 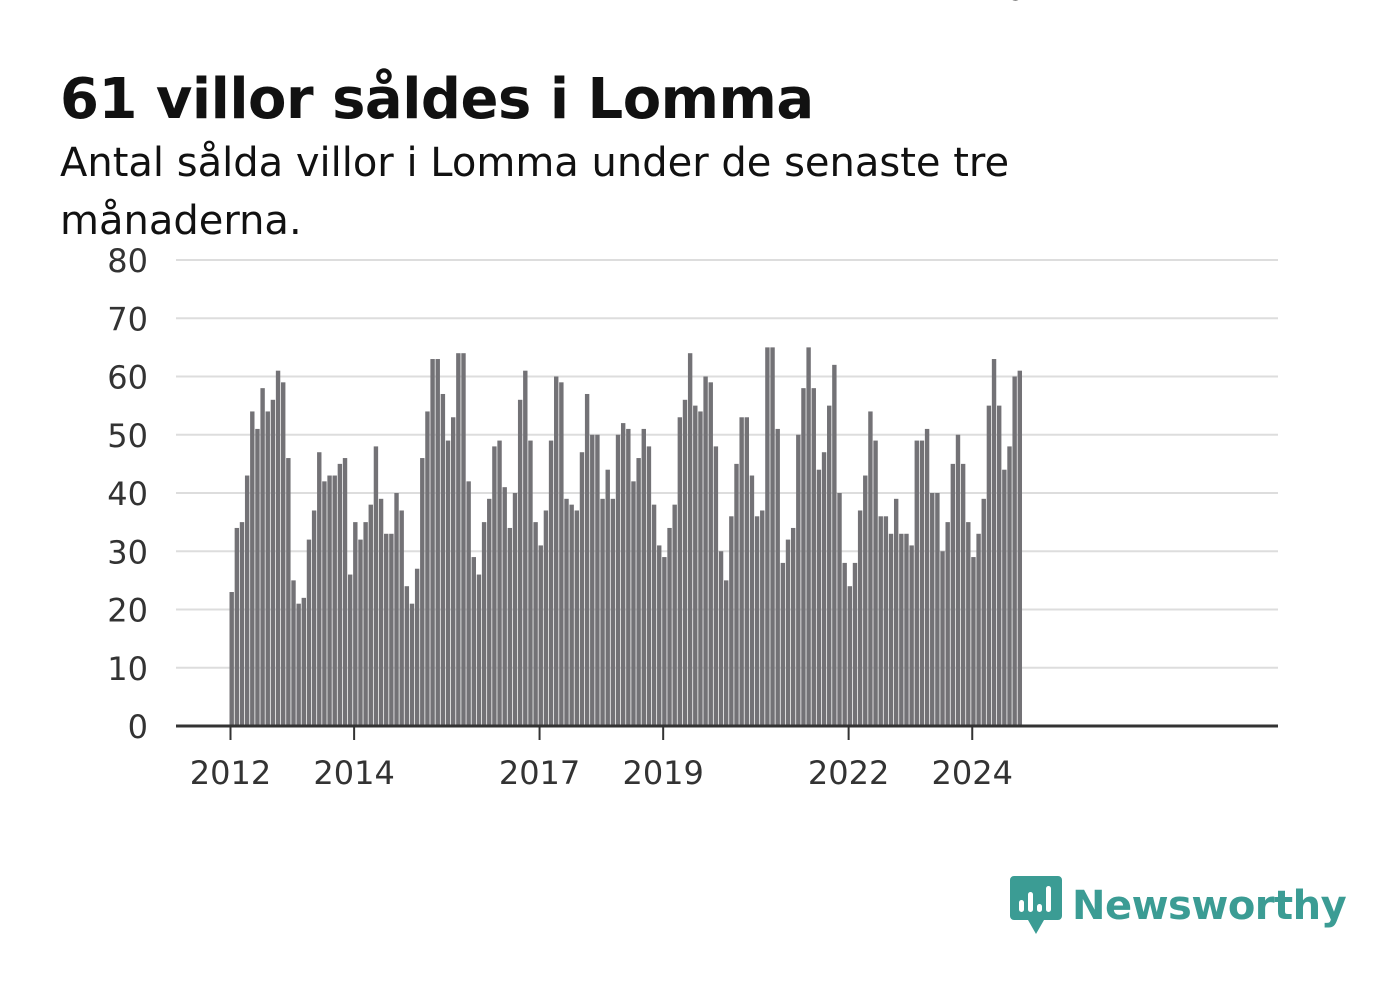 What do you see at coordinates (230, 773) in the screenshot?
I see `x-tick-label: 2012` at bounding box center [230, 773].